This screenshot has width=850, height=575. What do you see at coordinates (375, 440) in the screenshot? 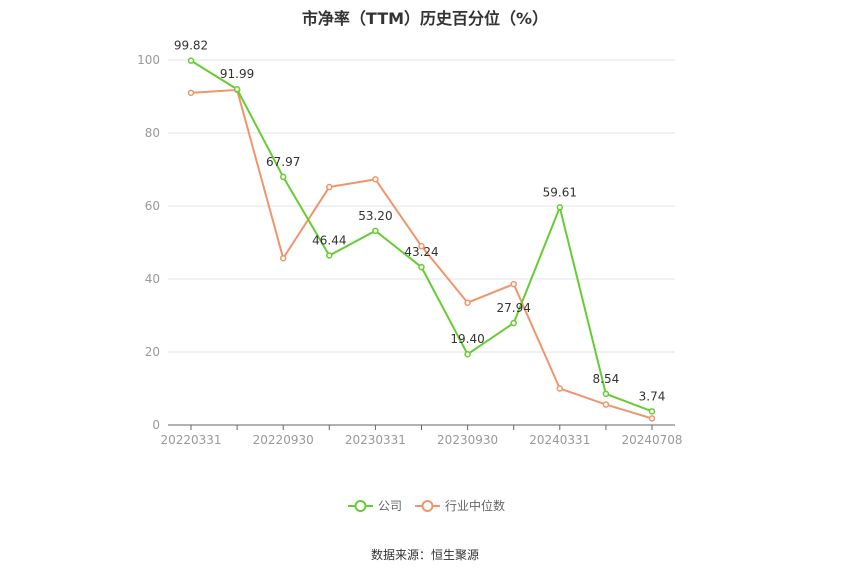
I see `x-tick-label: 20230331` at bounding box center [375, 440].